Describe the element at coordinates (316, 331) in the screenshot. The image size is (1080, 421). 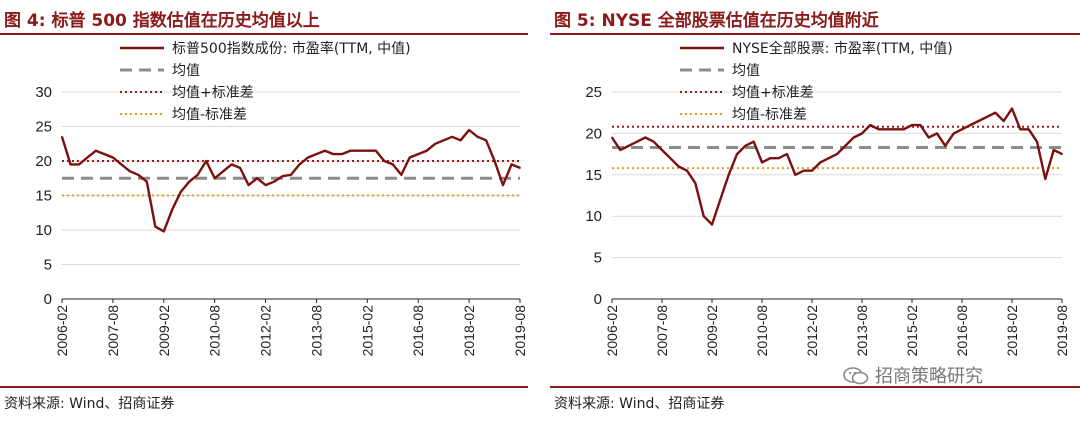
I see `x-tick-label: 2013-08` at that location.